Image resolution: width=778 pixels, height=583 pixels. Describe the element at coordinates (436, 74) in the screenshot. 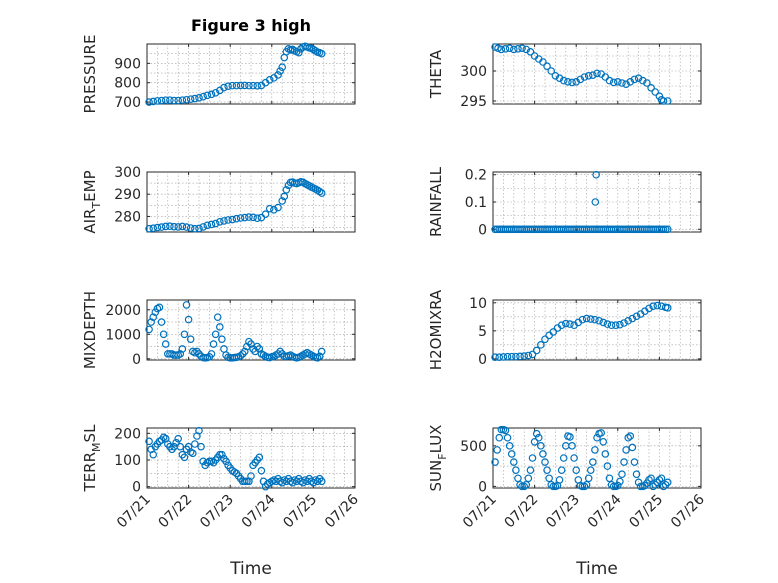

I see `y-axis-label: THETA` at that location.